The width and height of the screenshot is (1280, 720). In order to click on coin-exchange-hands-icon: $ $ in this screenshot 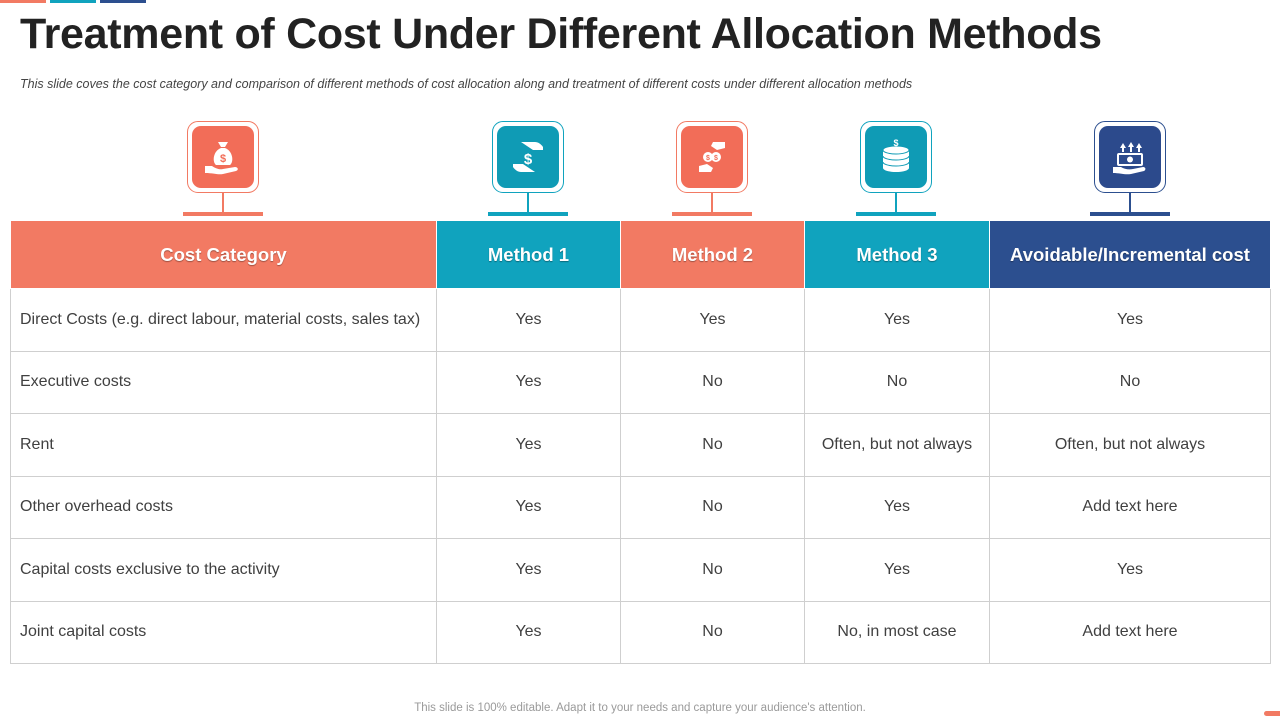, I will do `click(712, 157)`.